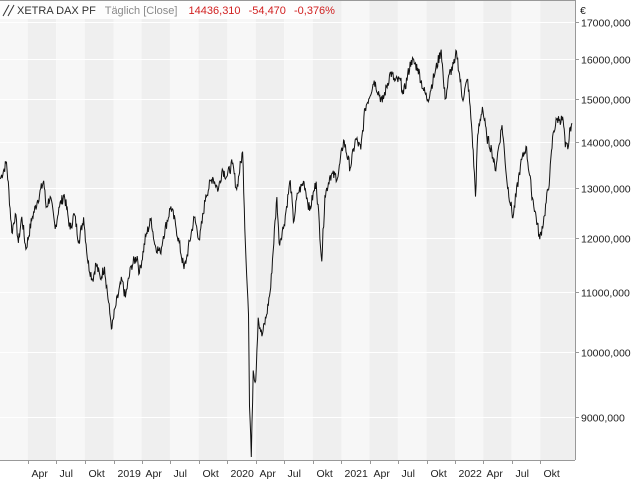  I want to click on header-background, so click(160, 10).